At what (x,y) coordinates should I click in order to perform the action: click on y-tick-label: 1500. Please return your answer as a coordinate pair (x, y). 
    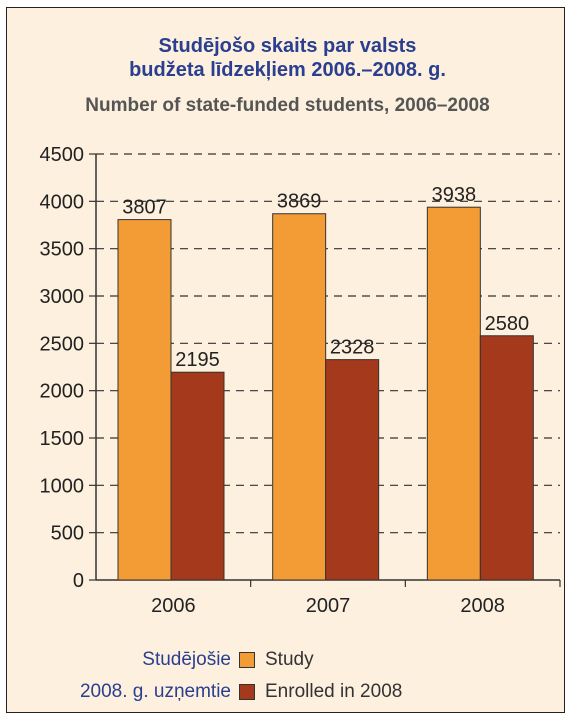
    Looking at the image, I should click on (62, 439).